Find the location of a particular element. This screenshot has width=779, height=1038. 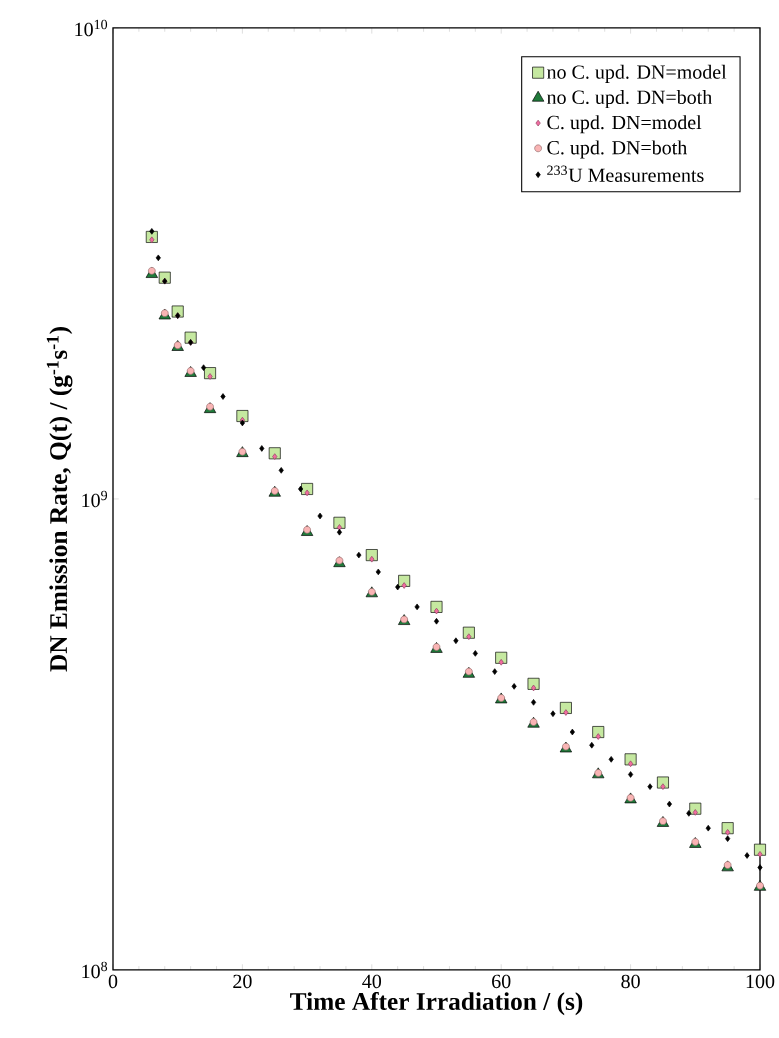

x-tick-label: 40 is located at coordinates (371, 981).